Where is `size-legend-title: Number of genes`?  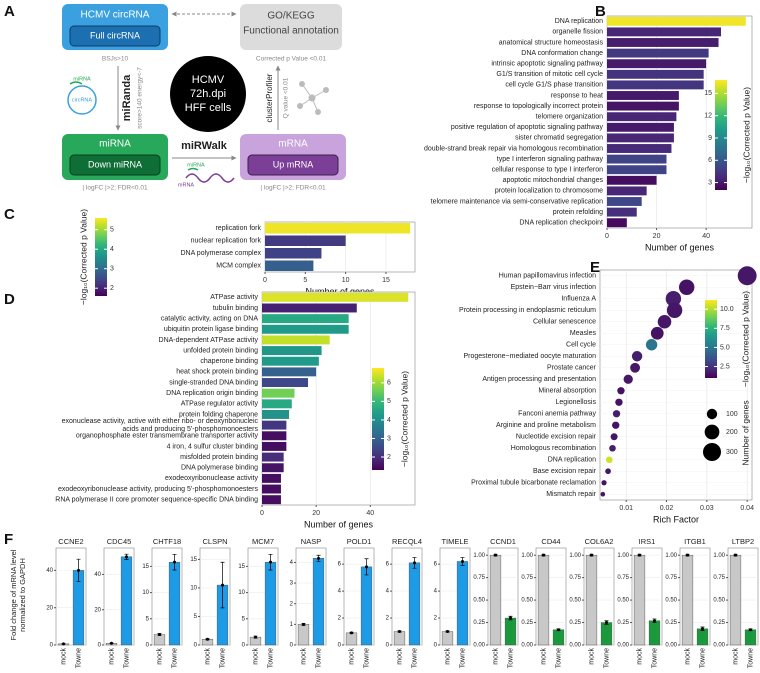
size-legend-title: Number of genes is located at coordinates (745, 432).